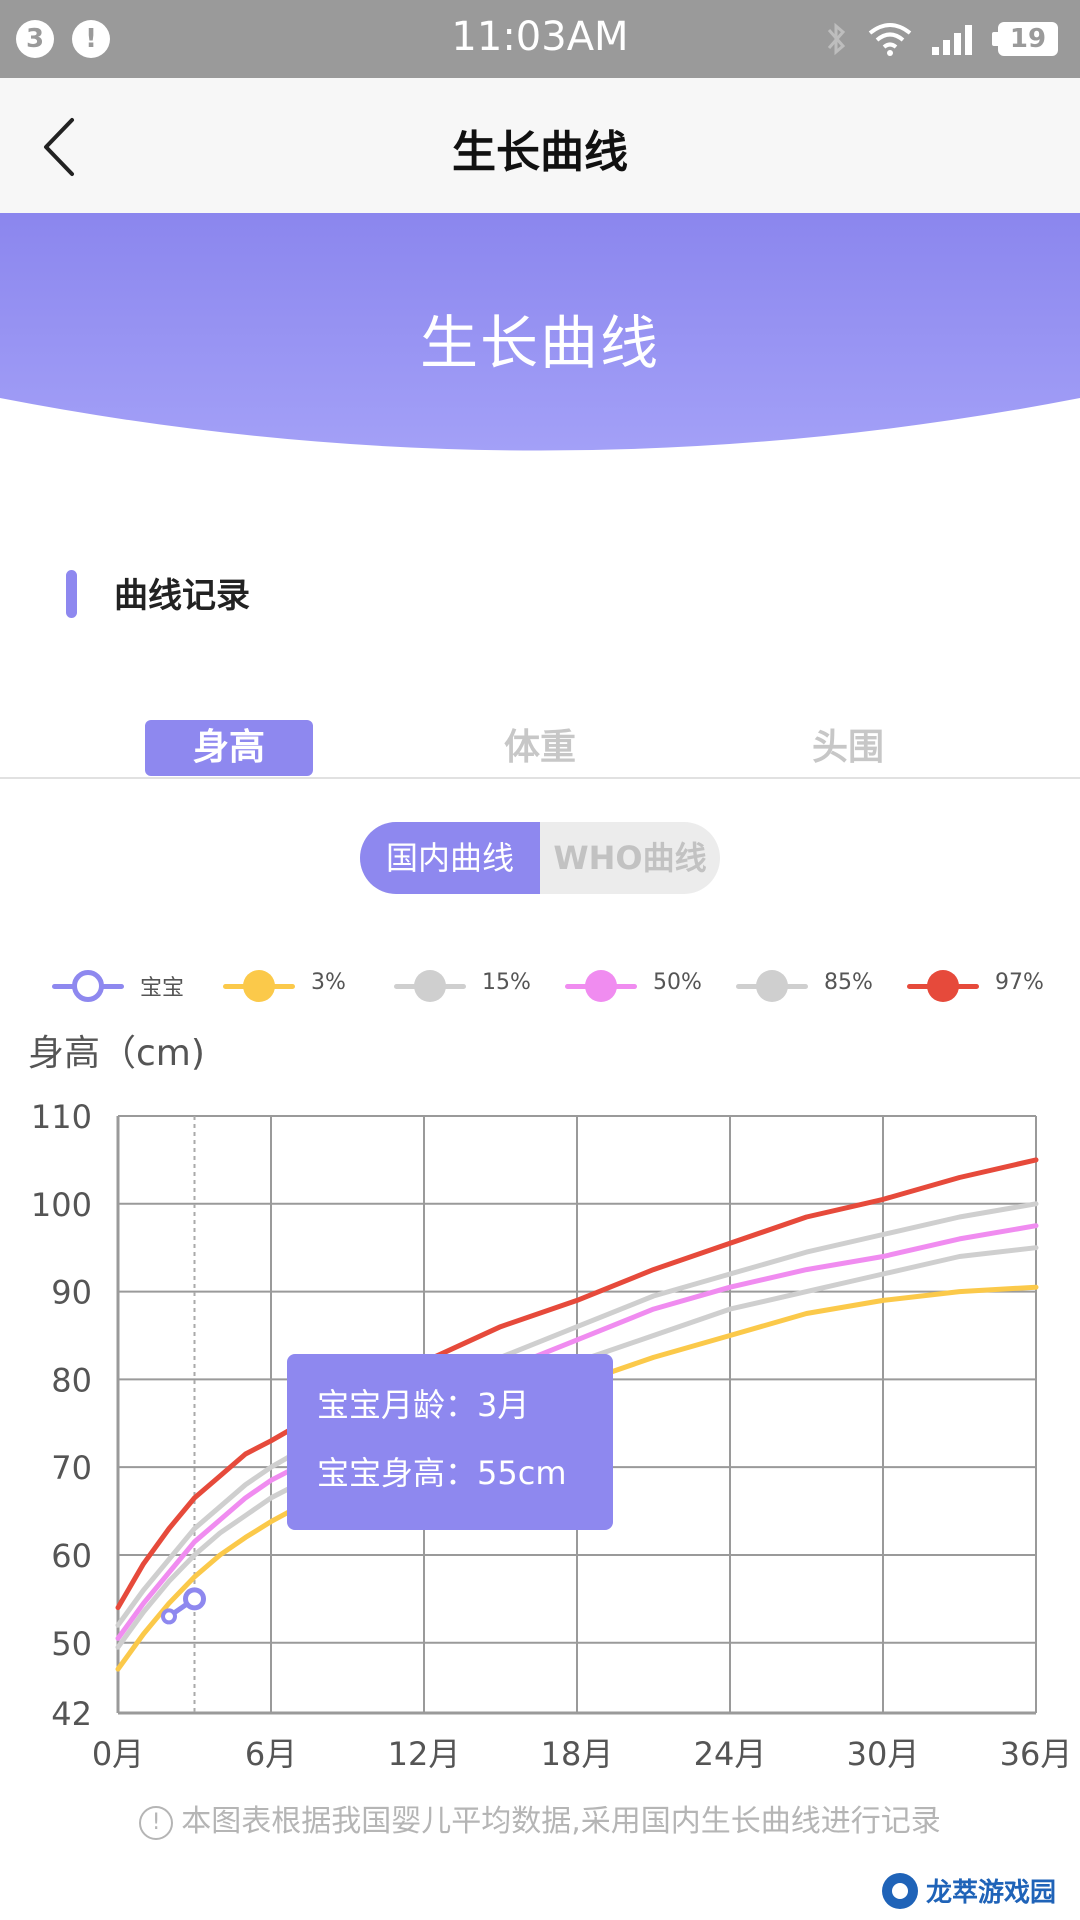 The height and width of the screenshot is (1920, 1080). Describe the element at coordinates (116, 1053) in the screenshot. I see `y-axis-label: 身高（cm)` at that location.